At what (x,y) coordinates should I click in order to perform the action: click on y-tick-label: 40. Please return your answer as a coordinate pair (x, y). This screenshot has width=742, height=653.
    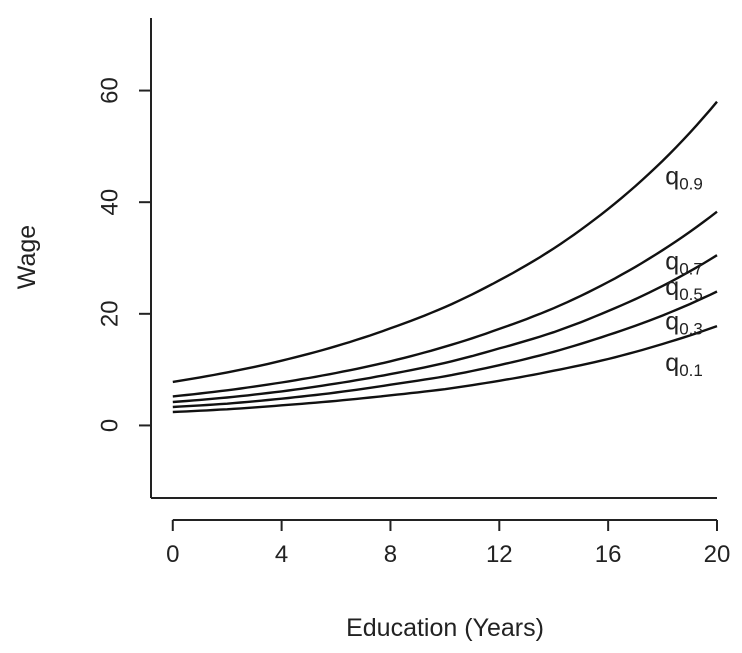
    Looking at the image, I should click on (109, 202).